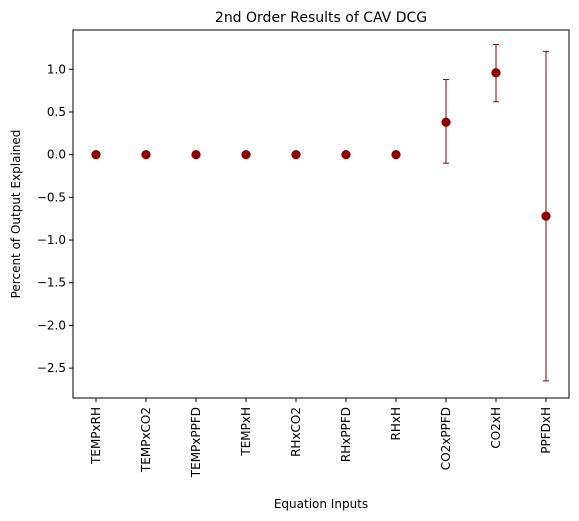 This screenshot has width=579, height=521. I want to click on x-tick-label: TEMPxH, so click(246, 432).